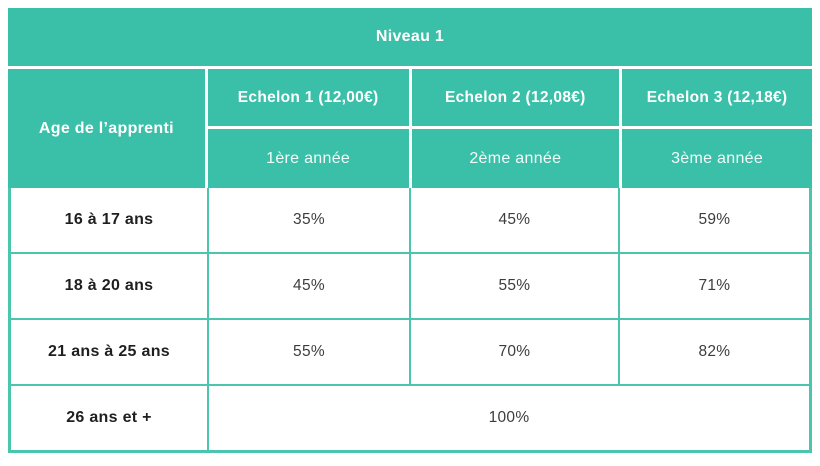 The image size is (820, 466). I want to click on value-cell: 70%, so click(514, 352).